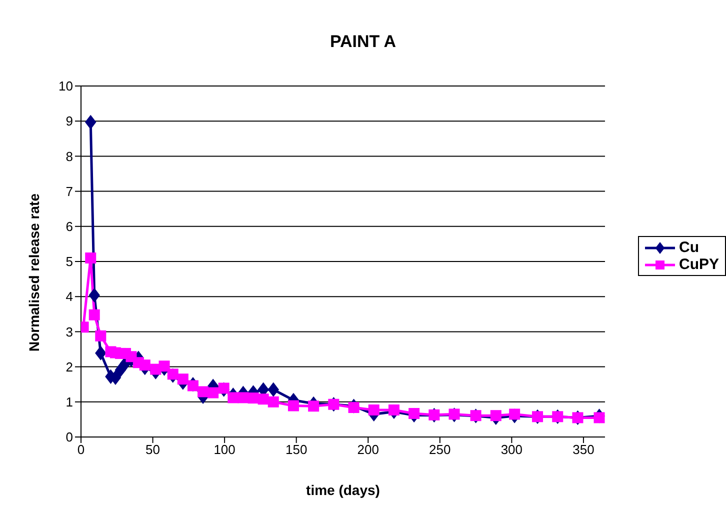 Image resolution: width=726 pixels, height=508 pixels. What do you see at coordinates (69, 156) in the screenshot?
I see `y-tick-label: 8` at bounding box center [69, 156].